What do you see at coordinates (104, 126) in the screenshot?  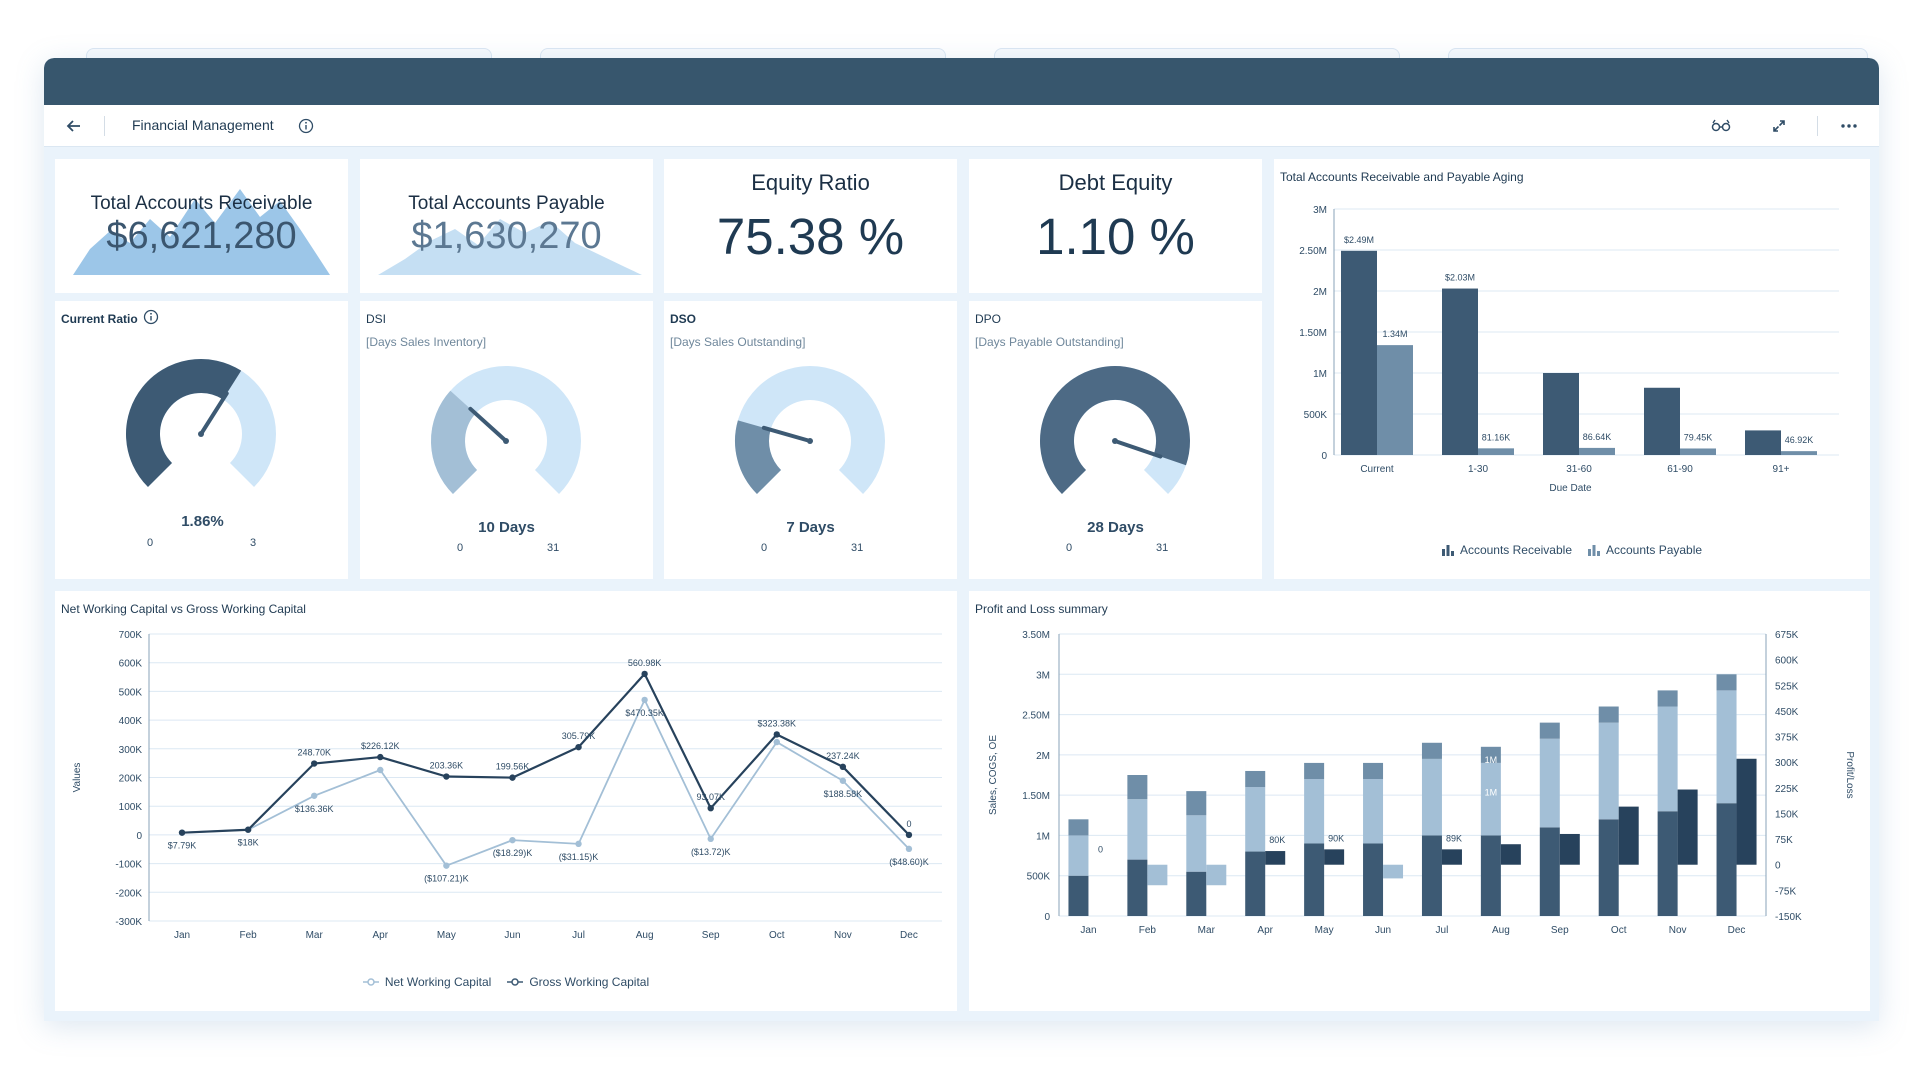 I see `toolbar-divider` at bounding box center [104, 126].